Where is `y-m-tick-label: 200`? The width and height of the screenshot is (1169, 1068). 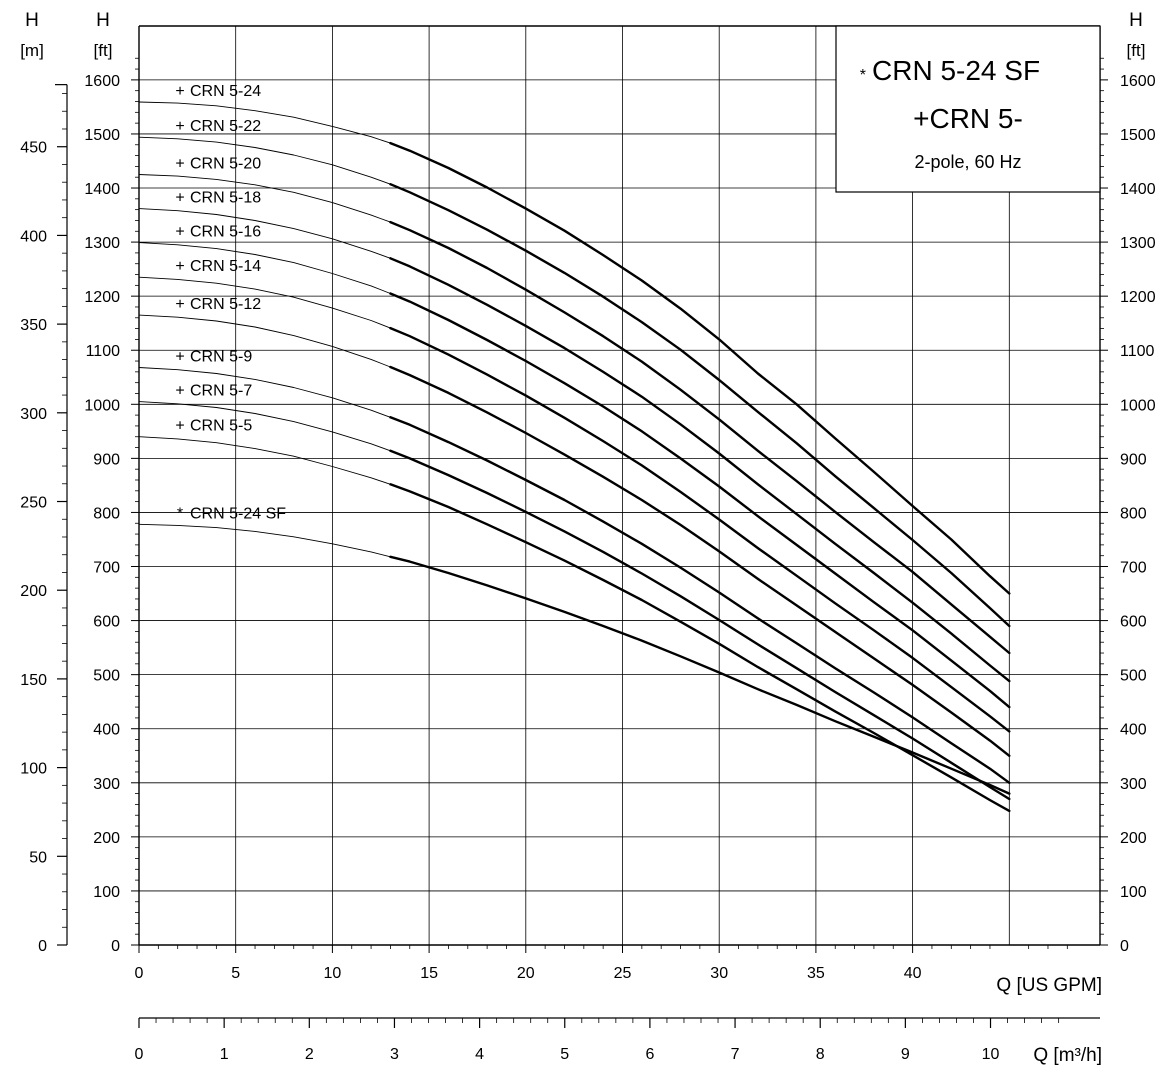 y-m-tick-label: 200 is located at coordinates (33, 591).